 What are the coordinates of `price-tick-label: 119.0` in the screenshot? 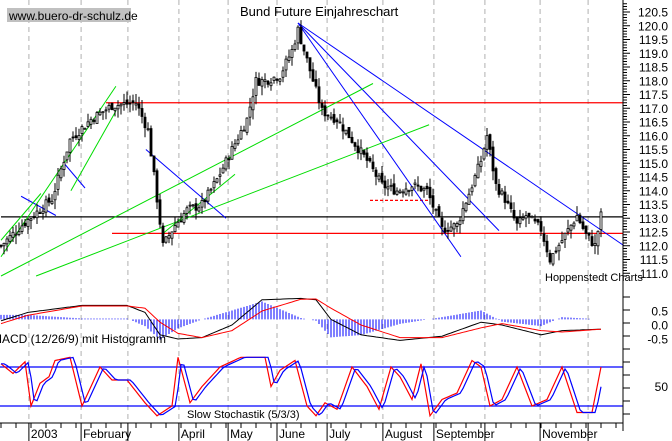 It's located at (653, 54).